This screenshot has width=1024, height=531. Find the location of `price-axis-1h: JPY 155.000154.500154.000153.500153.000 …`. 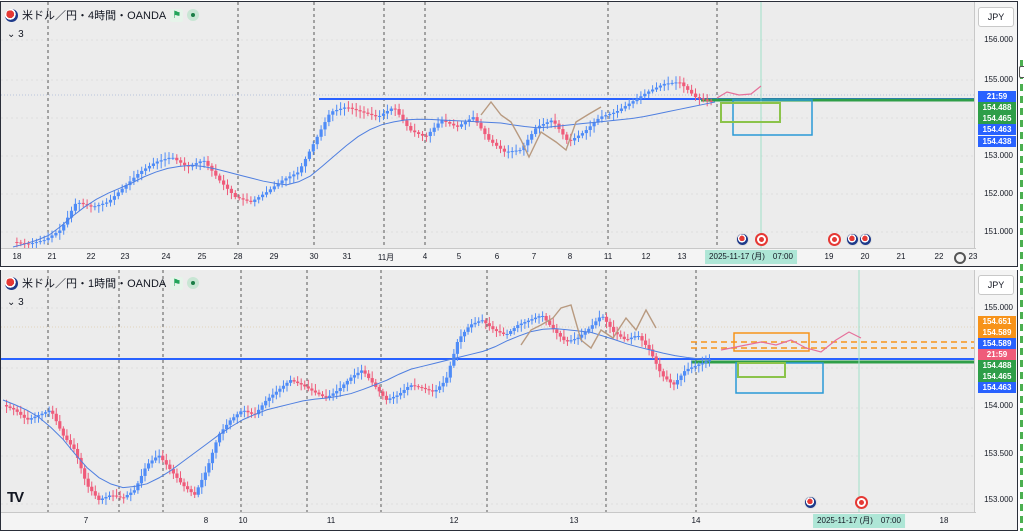

price-axis-1h: JPY 155.000154.500154.000153.500153.000 … is located at coordinates (995, 400).